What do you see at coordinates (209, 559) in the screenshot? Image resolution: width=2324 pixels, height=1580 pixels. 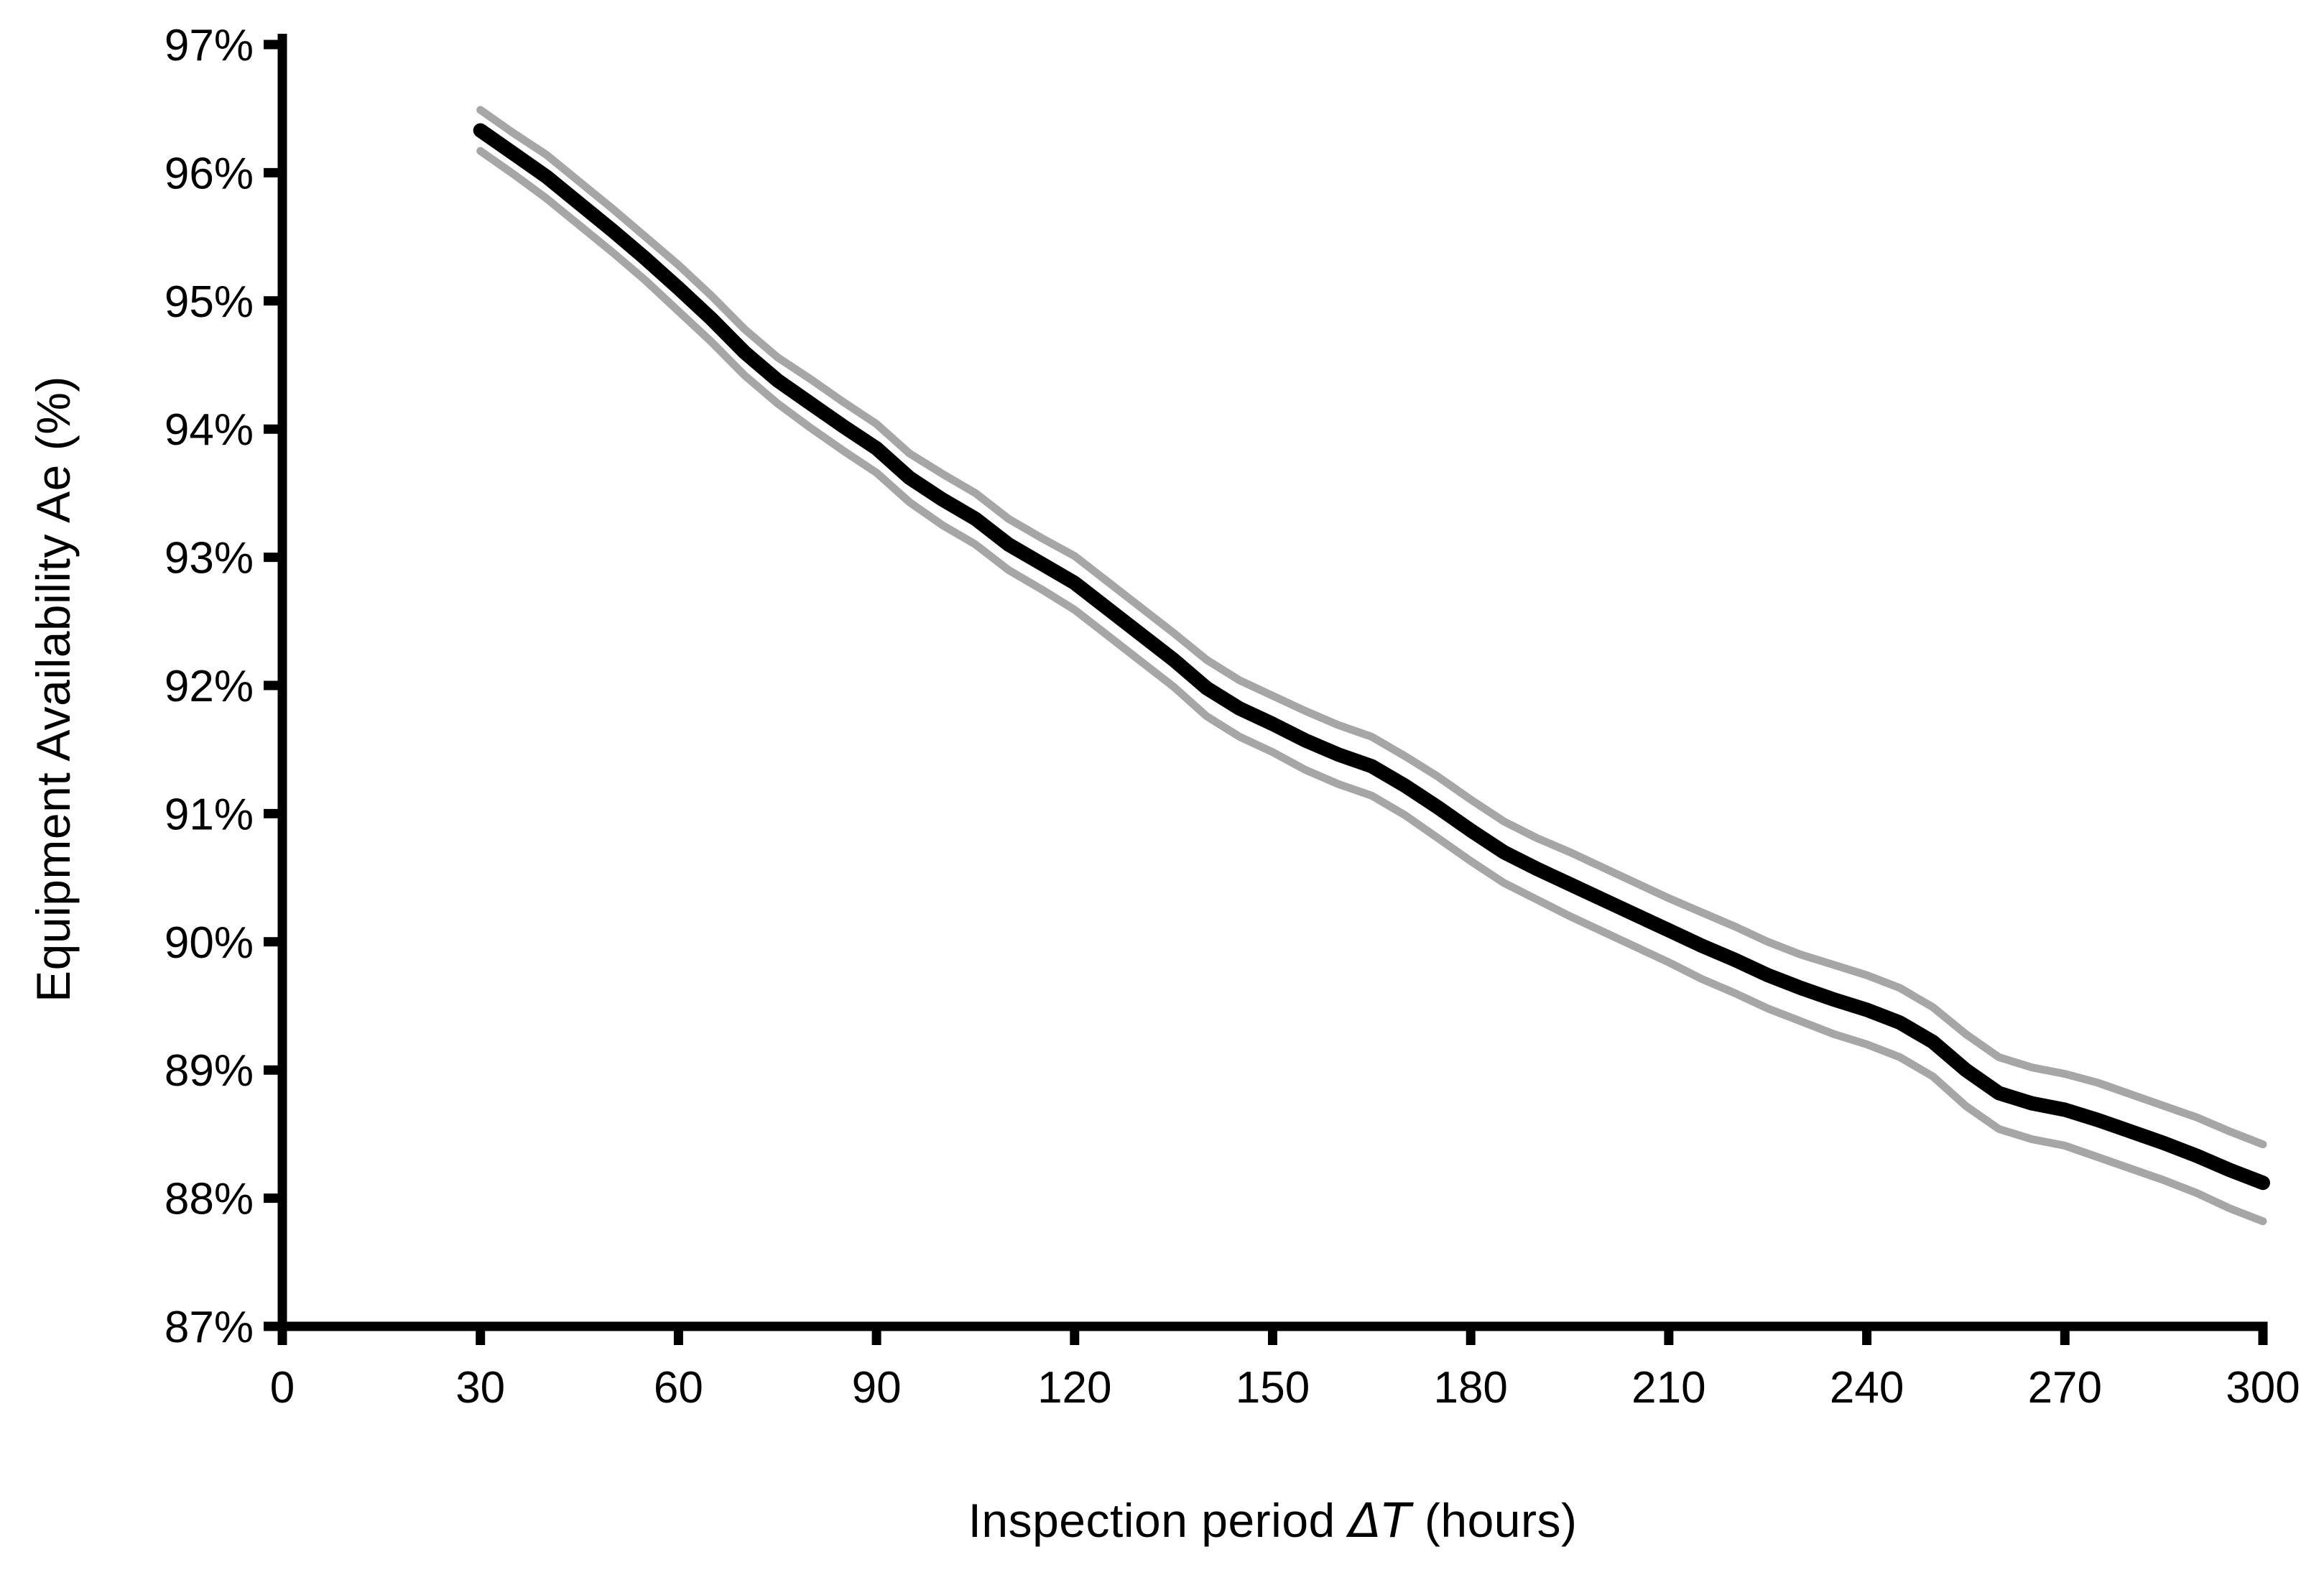 I see `y-tick-label: 93%` at bounding box center [209, 559].